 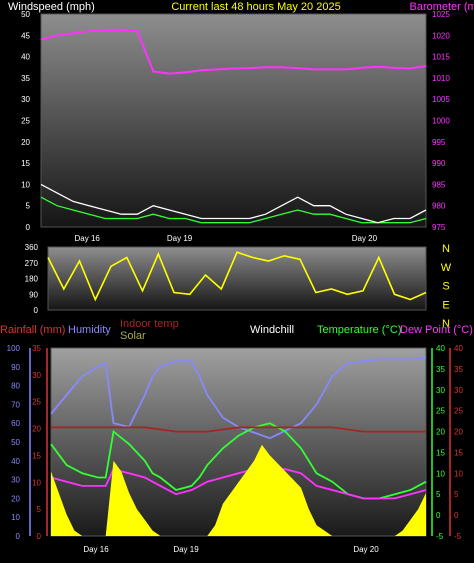 What do you see at coordinates (25, 78) in the screenshot?
I see `windspeed-tick-35: 35` at bounding box center [25, 78].